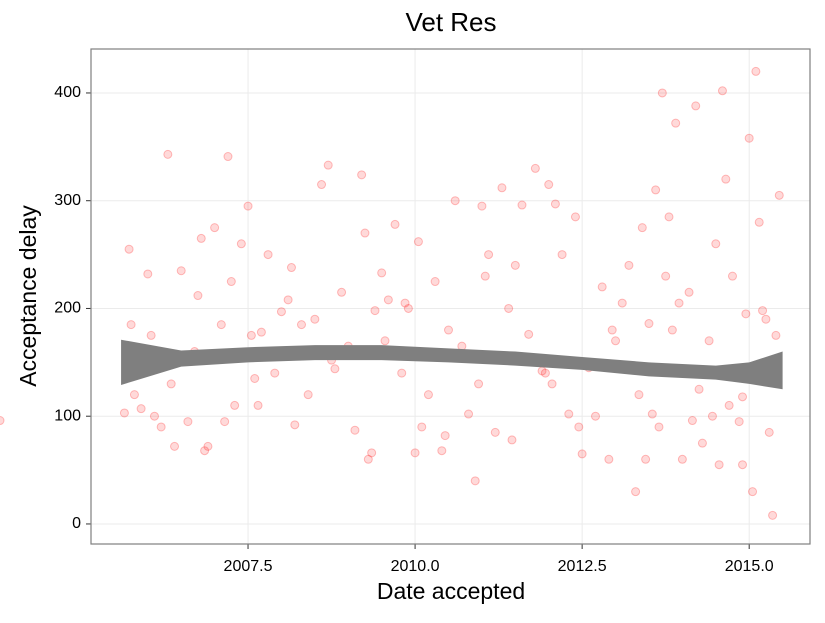  What do you see at coordinates (749, 566) in the screenshot?
I see `x-tick-label: 2015.0` at bounding box center [749, 566].